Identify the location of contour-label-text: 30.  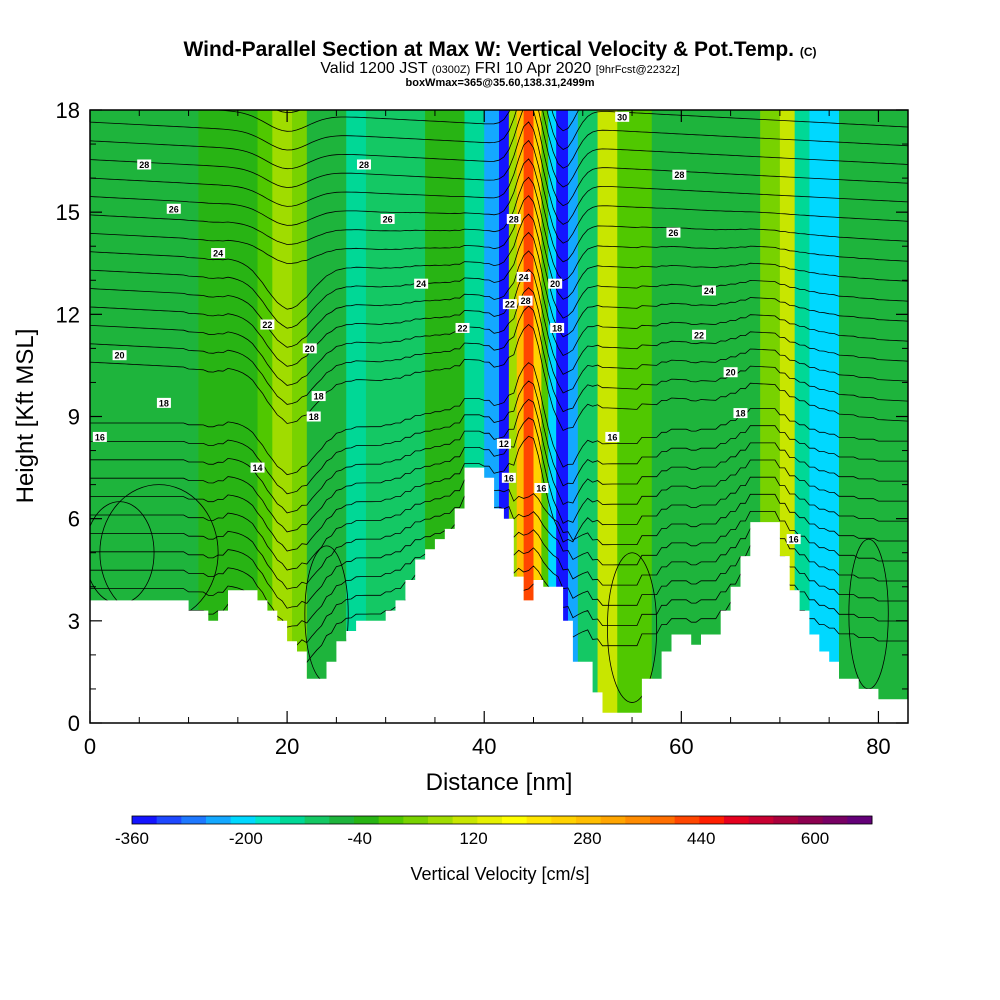
(622, 117).